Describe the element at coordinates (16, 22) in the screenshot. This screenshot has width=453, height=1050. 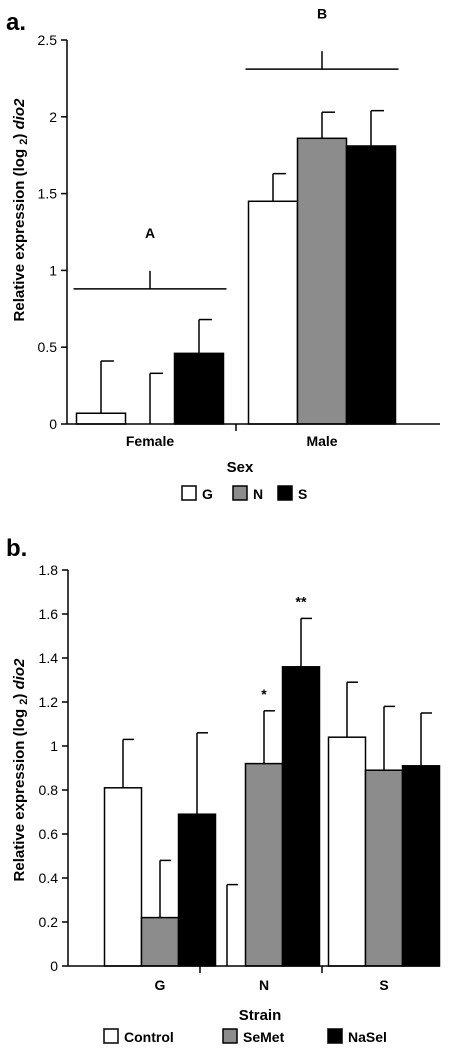
I see `panel-a-label: a.` at that location.